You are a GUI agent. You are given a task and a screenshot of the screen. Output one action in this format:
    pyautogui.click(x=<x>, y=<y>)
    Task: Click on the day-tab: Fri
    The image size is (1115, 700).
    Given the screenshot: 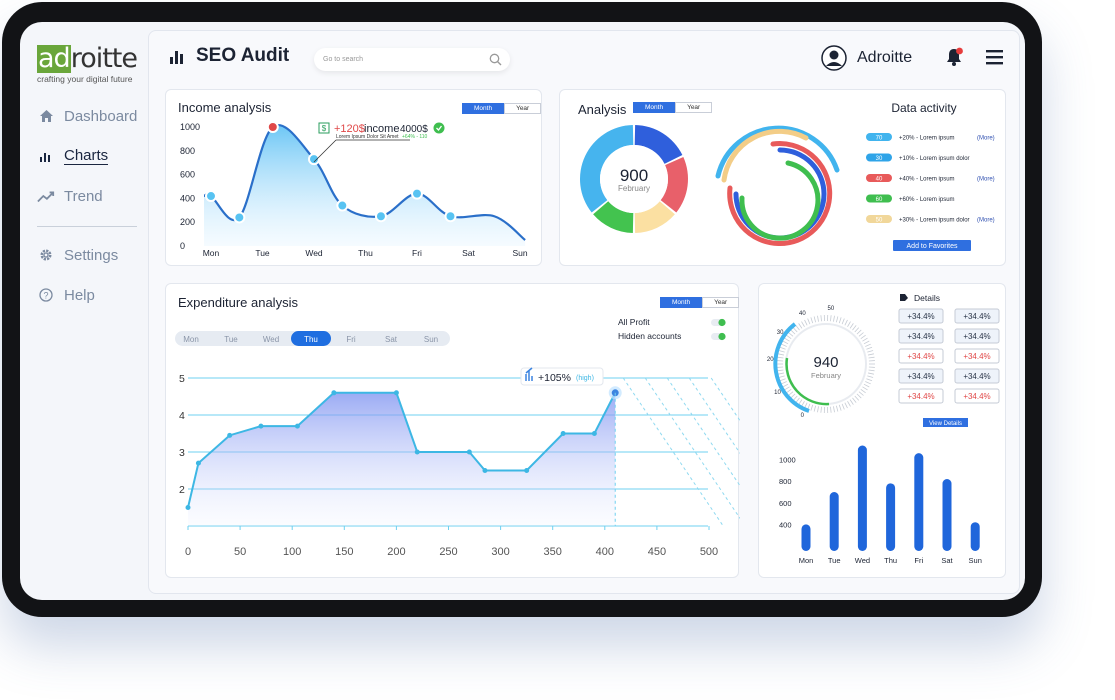 What is the action you would take?
    pyautogui.click(x=351, y=339)
    